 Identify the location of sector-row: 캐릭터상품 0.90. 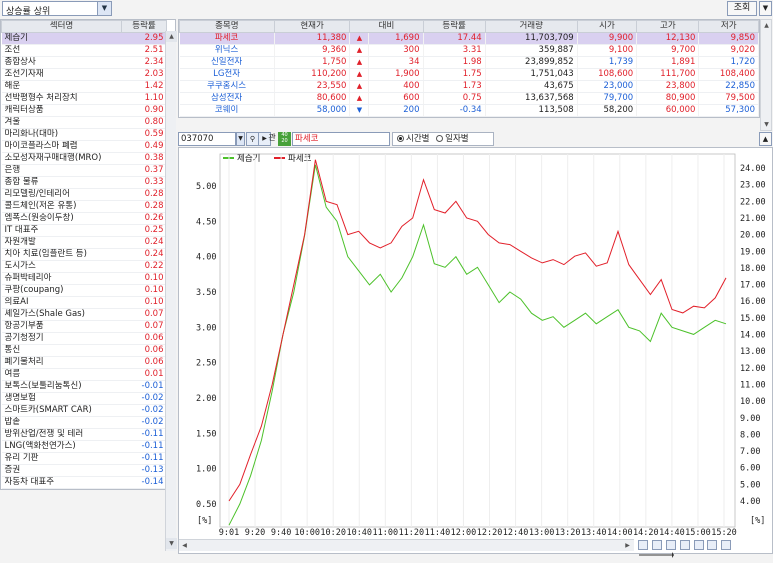
(84, 110).